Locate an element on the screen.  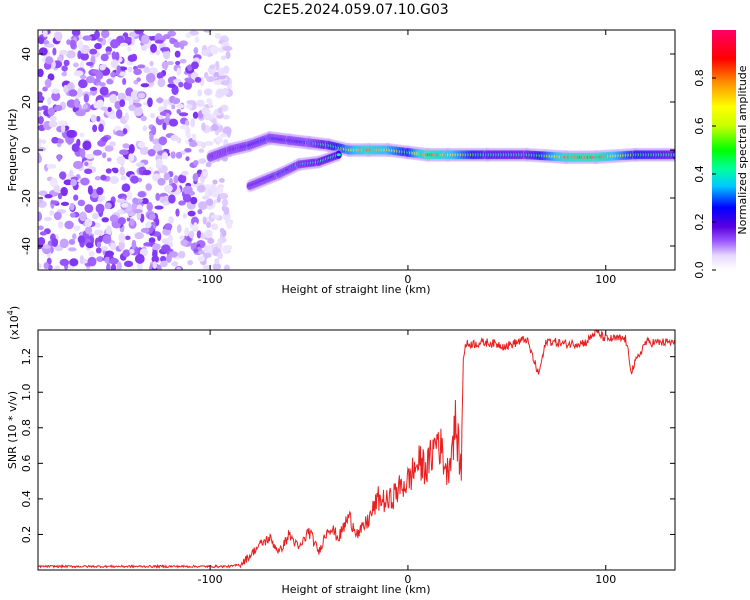
colorbar-tick-label: 0.0 is located at coordinates (699, 270).